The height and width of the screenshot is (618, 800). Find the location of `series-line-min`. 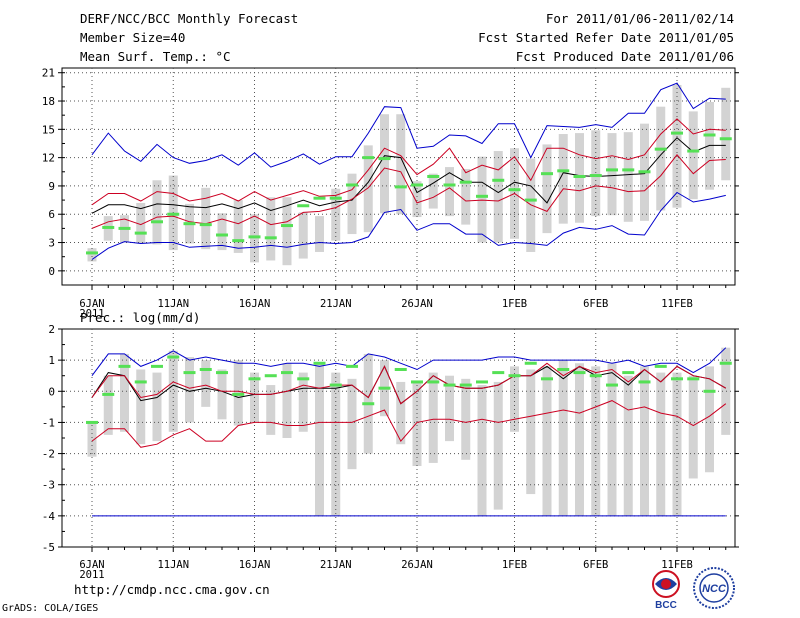

series-line-min is located at coordinates (408, 225).